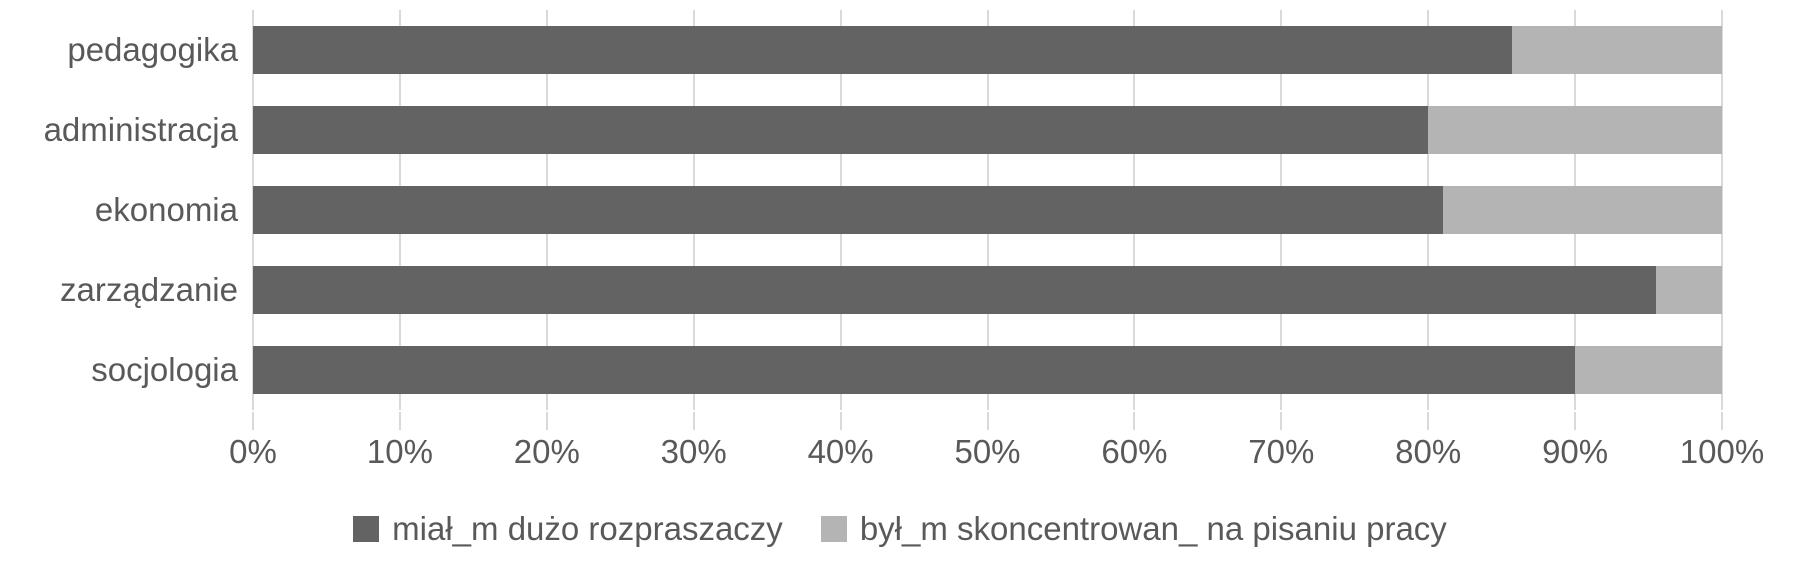 The height and width of the screenshot is (571, 1800). What do you see at coordinates (987, 451) in the screenshot?
I see `axis-tick-label: 50%` at bounding box center [987, 451].